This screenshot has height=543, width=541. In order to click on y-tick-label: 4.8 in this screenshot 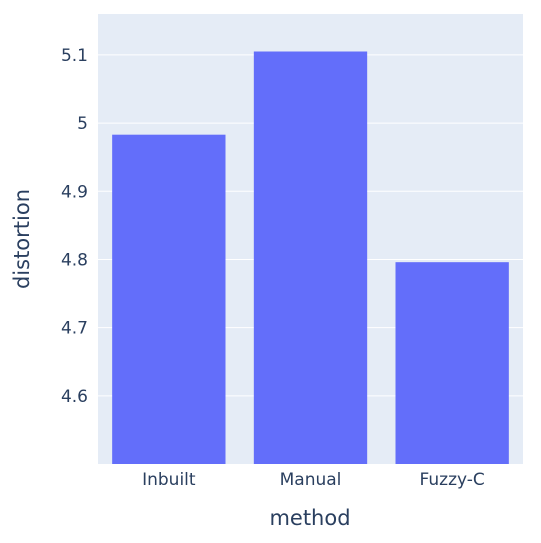, I will do `click(74, 260)`.